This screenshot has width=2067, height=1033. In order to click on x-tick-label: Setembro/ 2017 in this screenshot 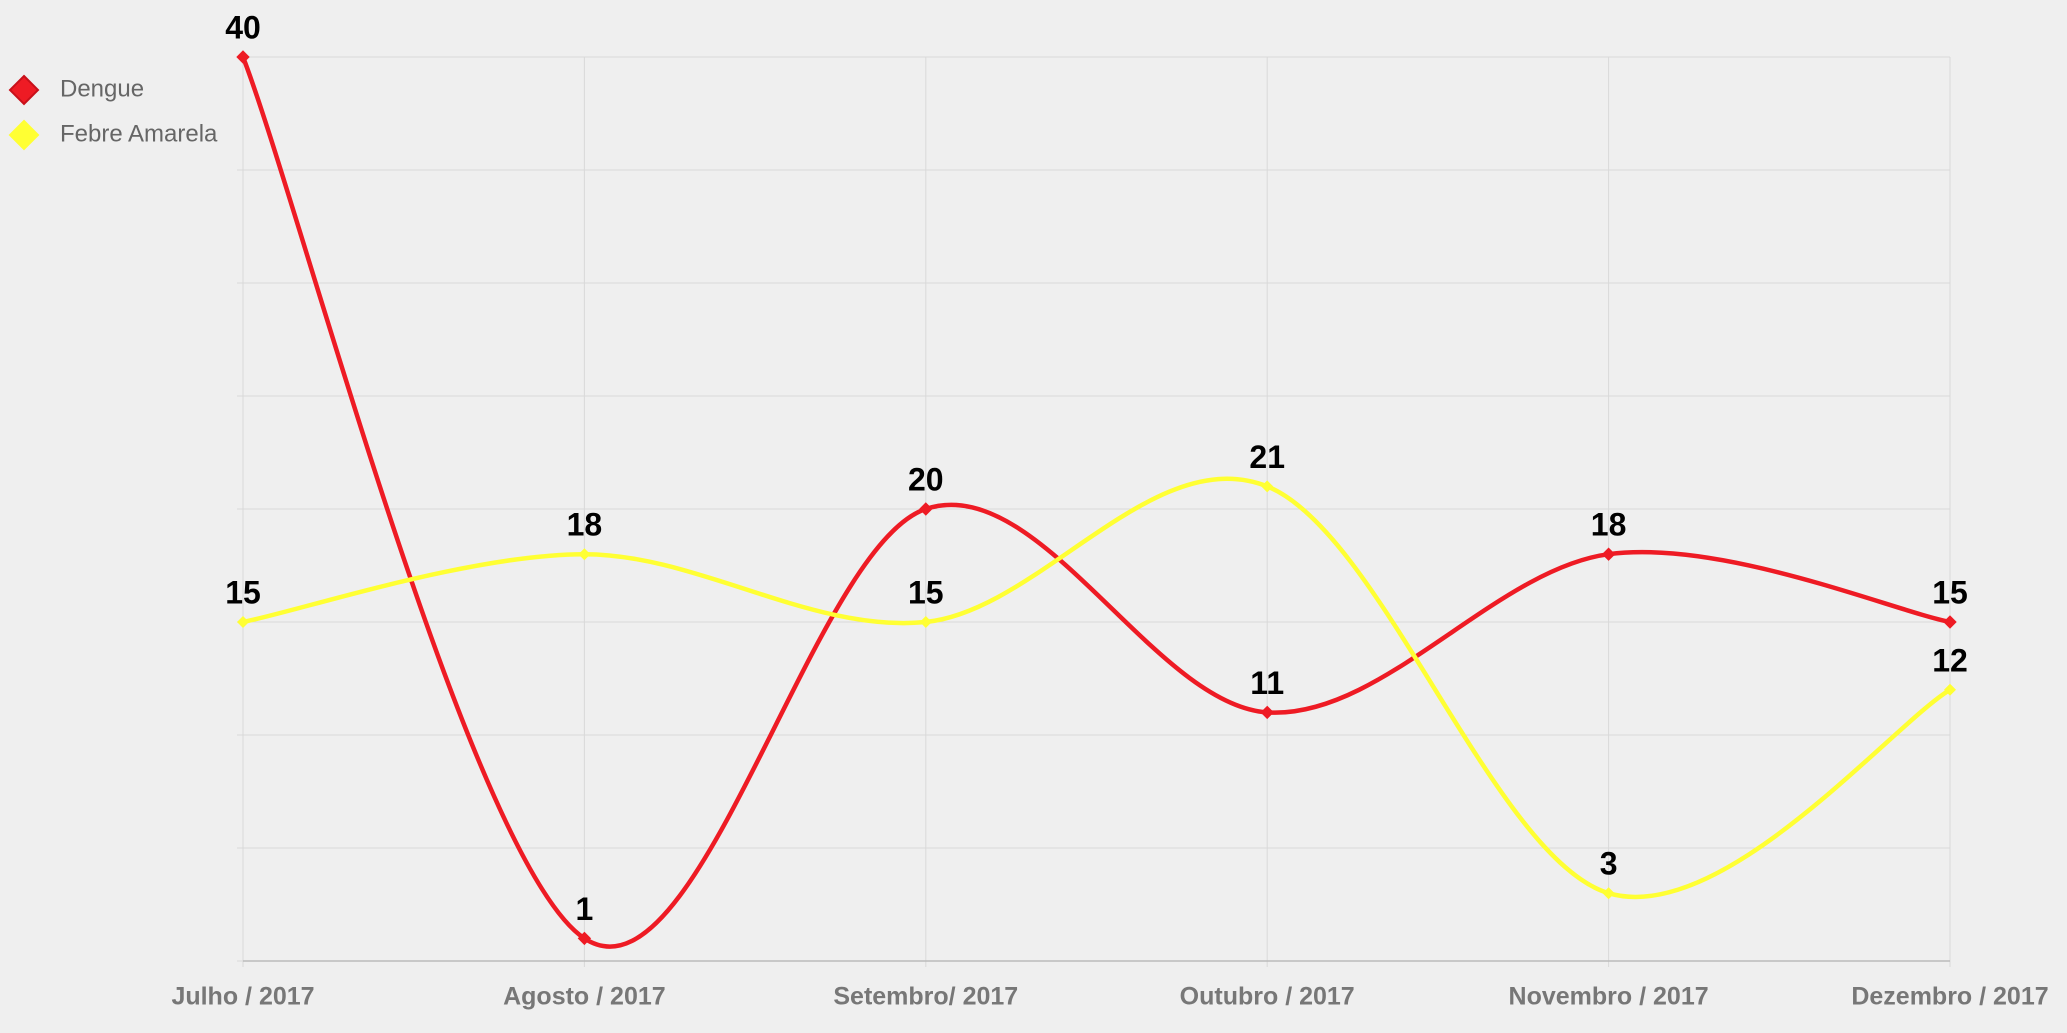, I will do `click(925, 997)`.